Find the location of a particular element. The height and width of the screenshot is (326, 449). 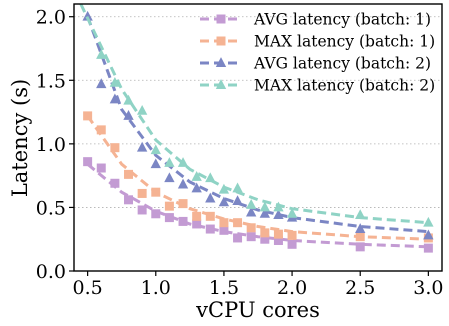

x-tick-label: 0.5 is located at coordinates (88, 288).